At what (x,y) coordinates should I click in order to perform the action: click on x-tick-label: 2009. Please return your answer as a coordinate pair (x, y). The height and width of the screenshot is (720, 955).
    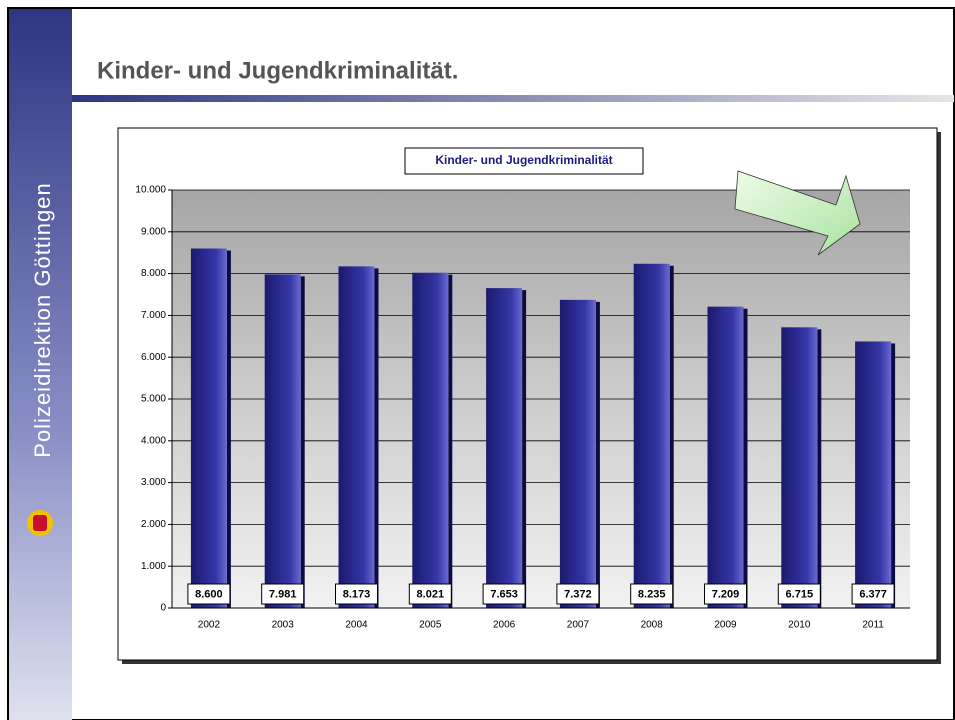
    Looking at the image, I should click on (725, 625).